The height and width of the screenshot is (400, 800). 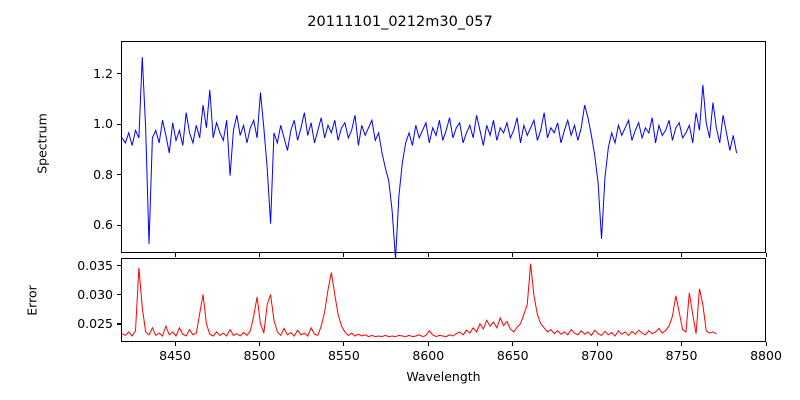 I want to click on wavelength-axis-label: Wavelength, so click(x=443, y=376).